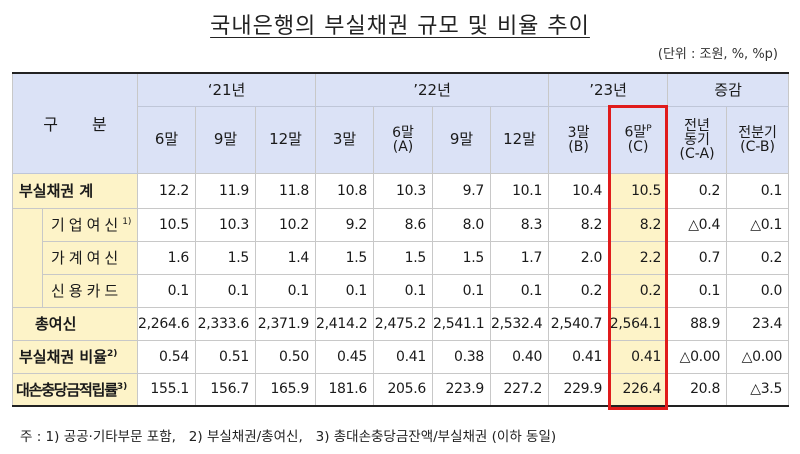  I want to click on table-cell: 10.4, so click(579, 190).